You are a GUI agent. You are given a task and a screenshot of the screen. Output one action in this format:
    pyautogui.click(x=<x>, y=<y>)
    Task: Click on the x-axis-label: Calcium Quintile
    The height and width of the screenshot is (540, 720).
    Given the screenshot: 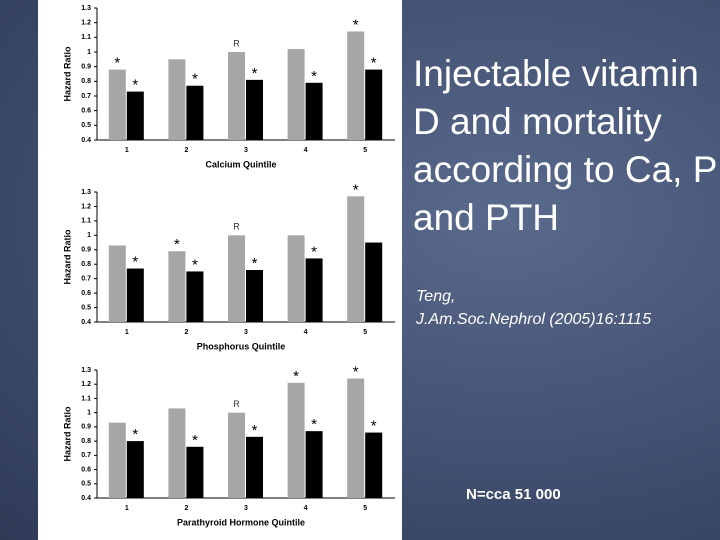 What is the action you would take?
    pyautogui.click(x=240, y=164)
    